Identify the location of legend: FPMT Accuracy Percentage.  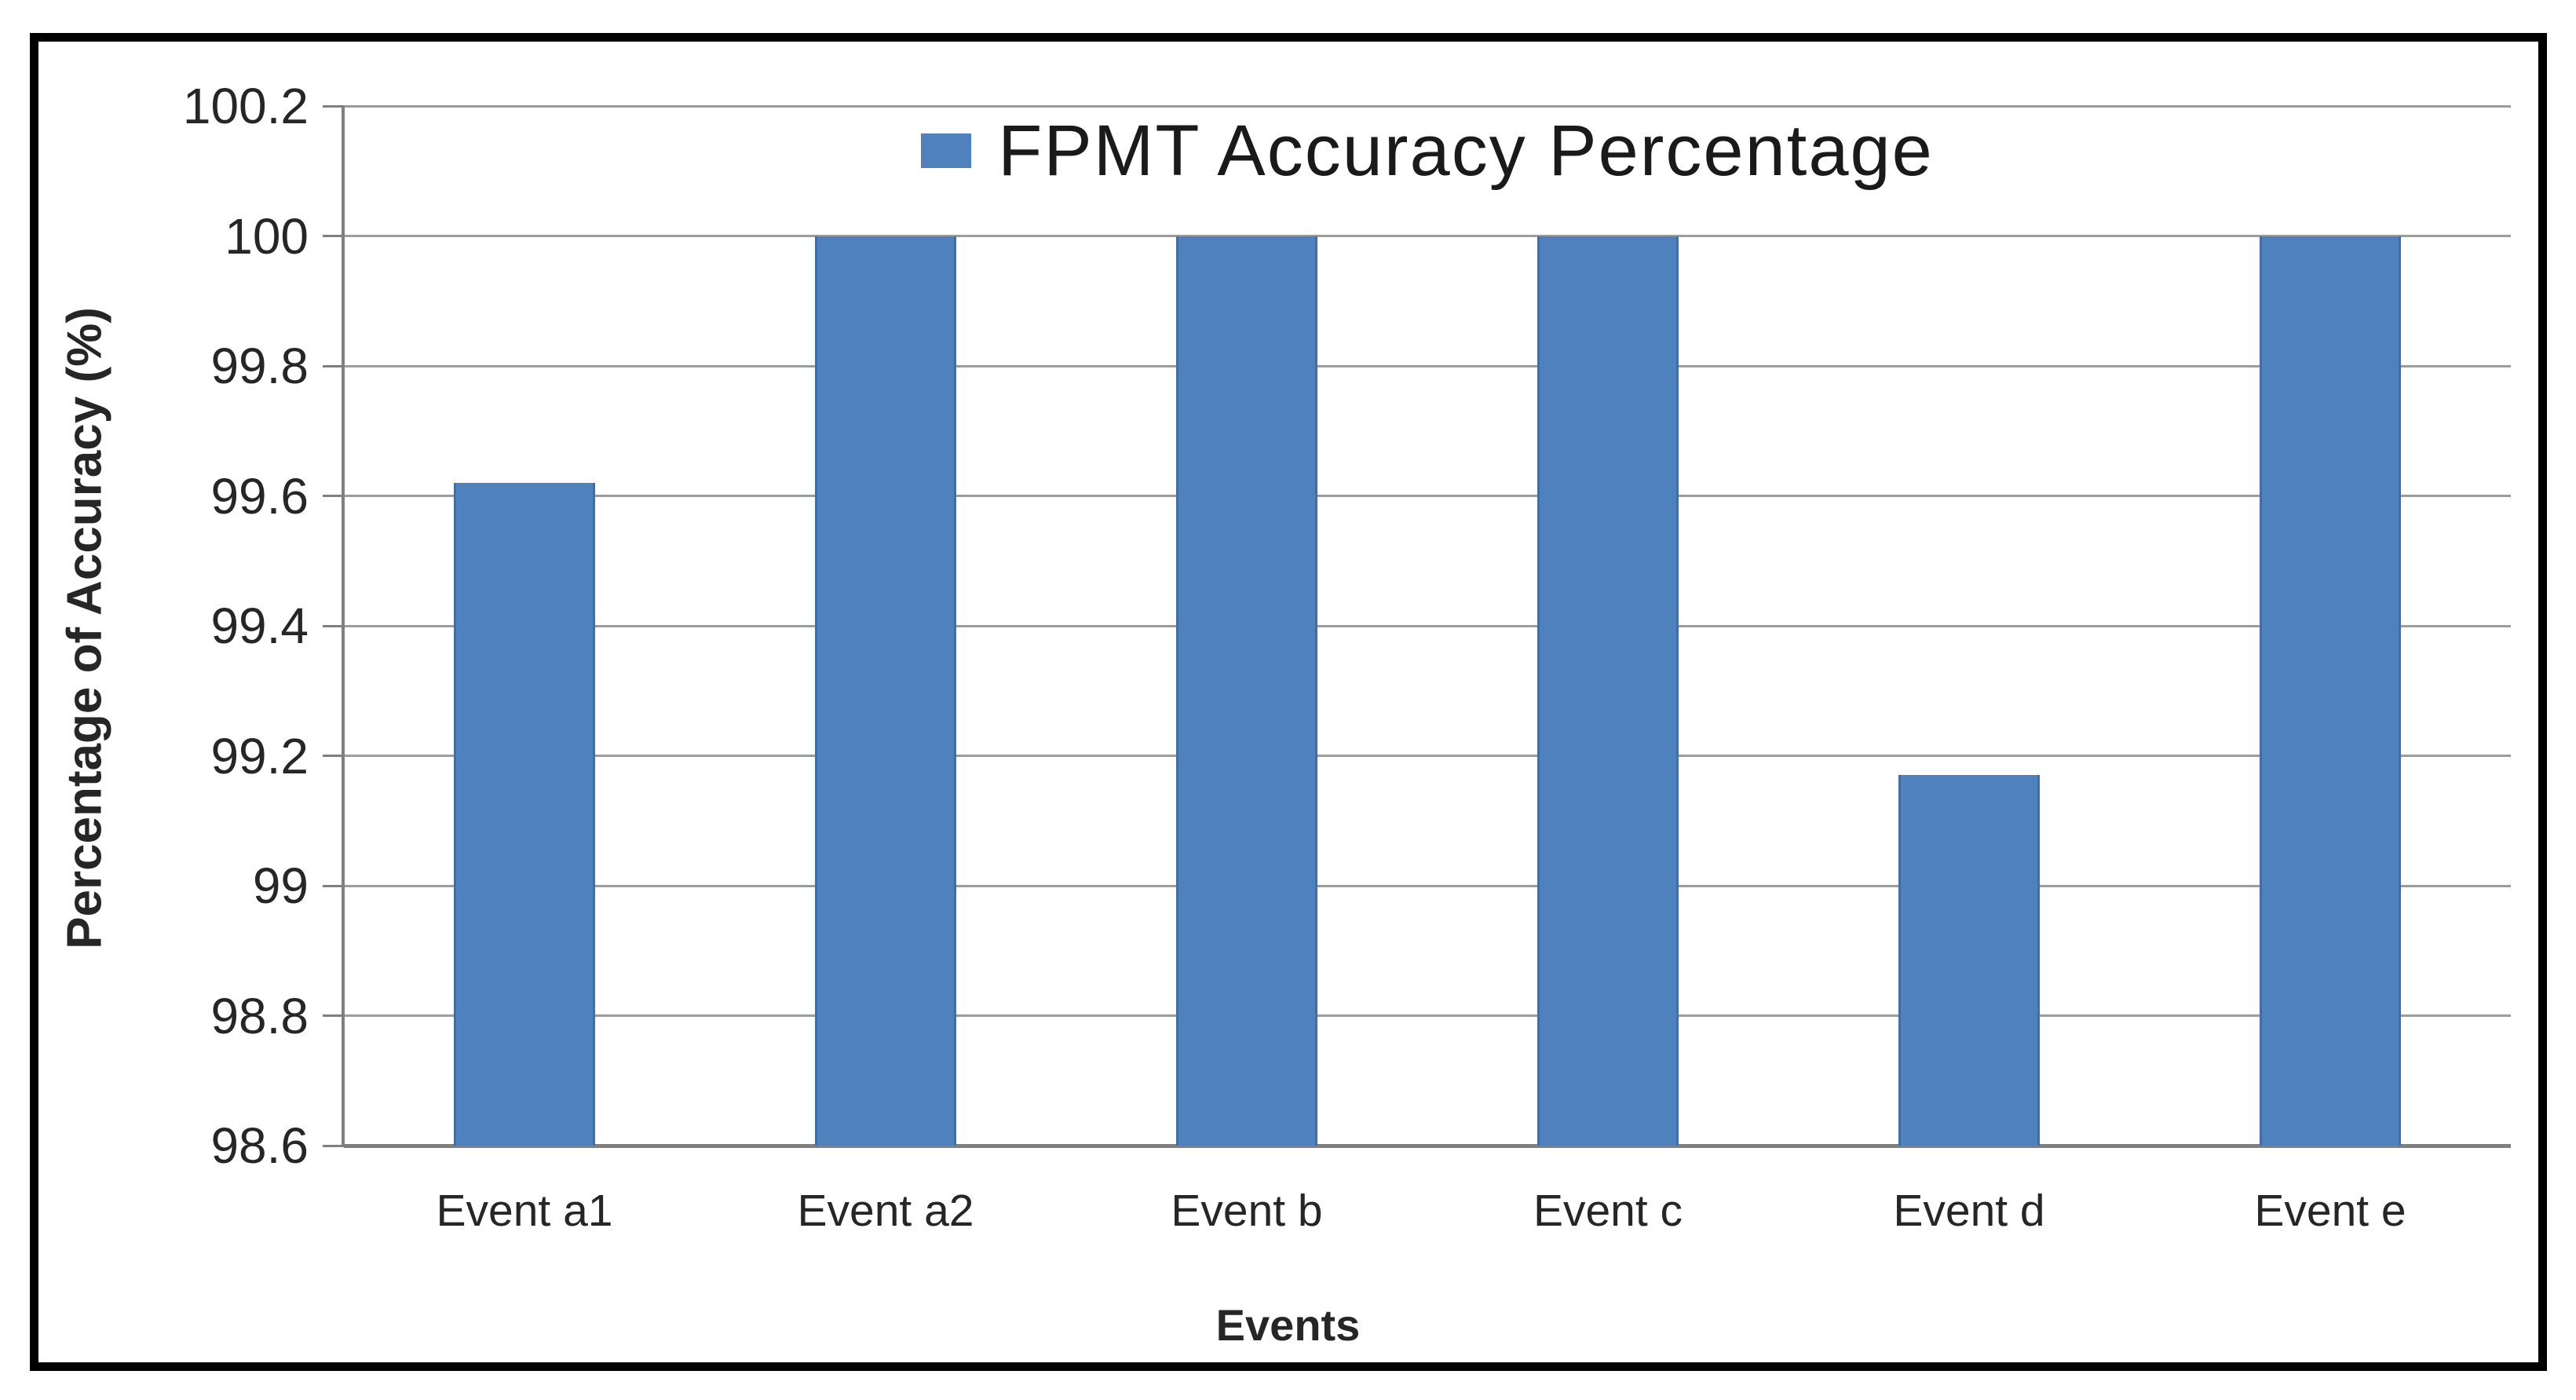
(1427, 151).